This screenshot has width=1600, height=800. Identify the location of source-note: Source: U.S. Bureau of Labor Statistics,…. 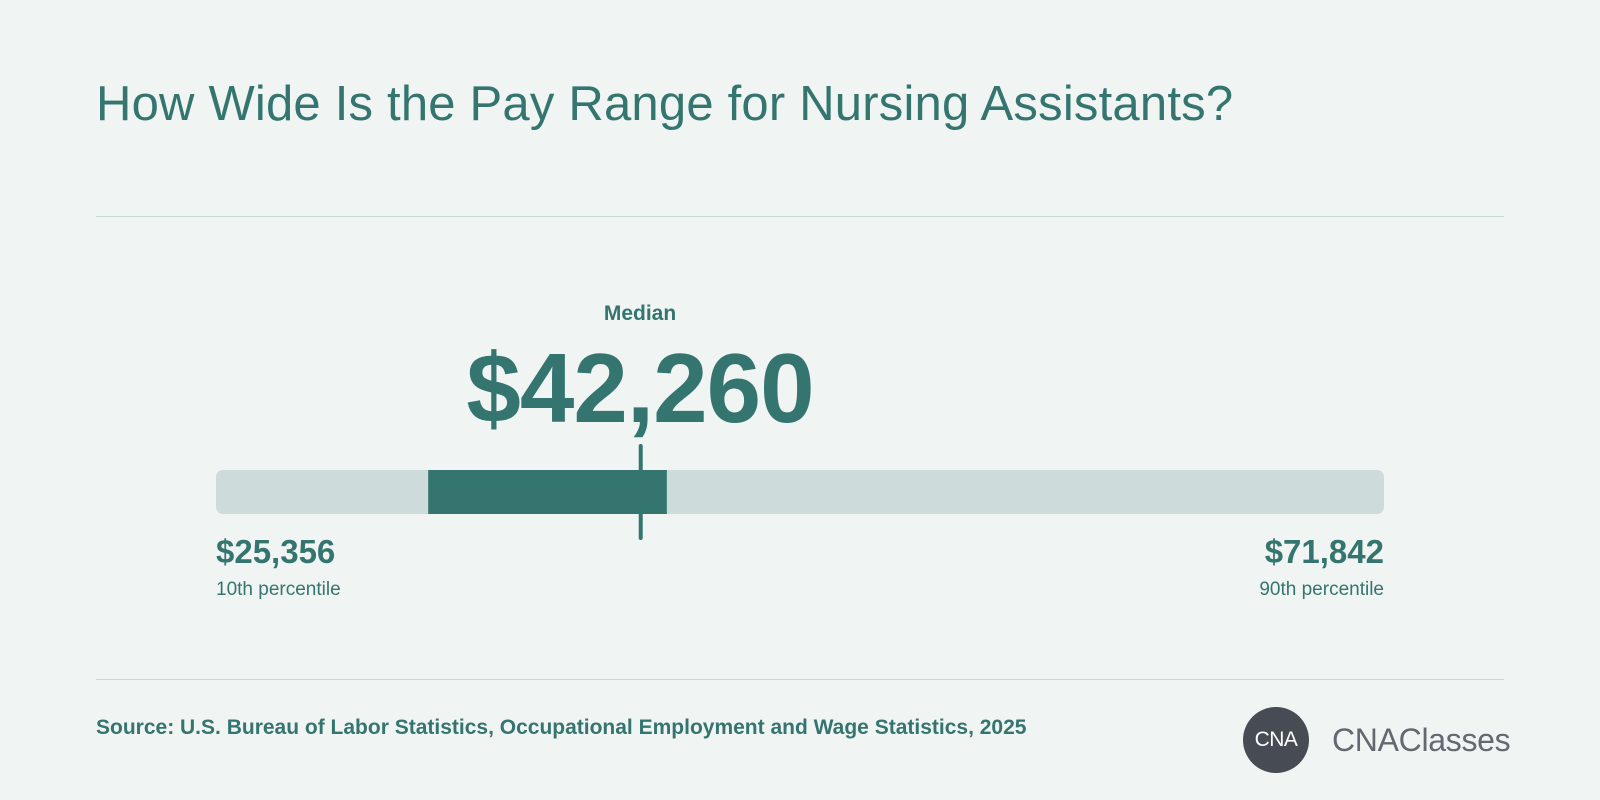
(561, 727).